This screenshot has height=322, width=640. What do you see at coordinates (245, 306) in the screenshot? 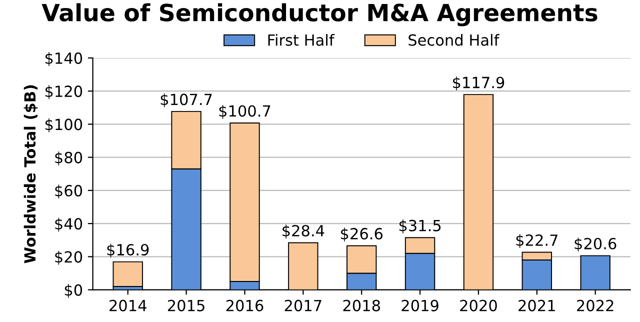
I see `x-tick-label: 2016` at bounding box center [245, 306].